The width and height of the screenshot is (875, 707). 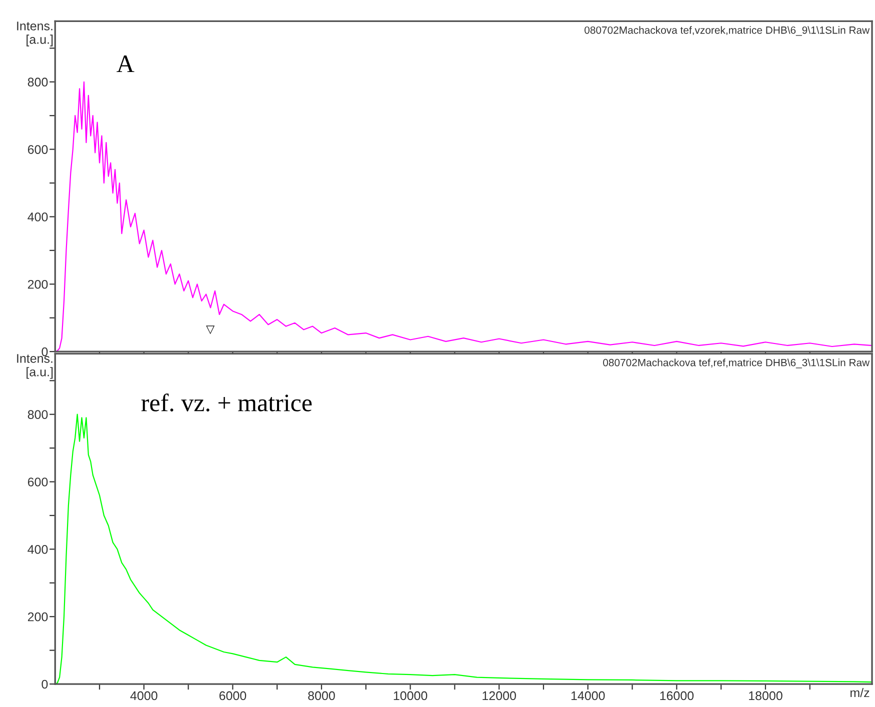 What do you see at coordinates (226, 403) in the screenshot?
I see `annotation: ref. vz. + matrice` at bounding box center [226, 403].